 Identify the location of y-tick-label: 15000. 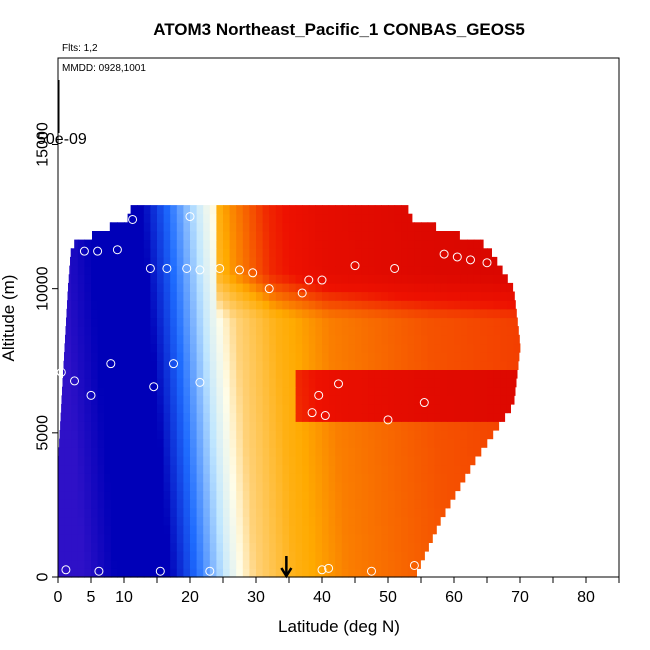
(43, 144).